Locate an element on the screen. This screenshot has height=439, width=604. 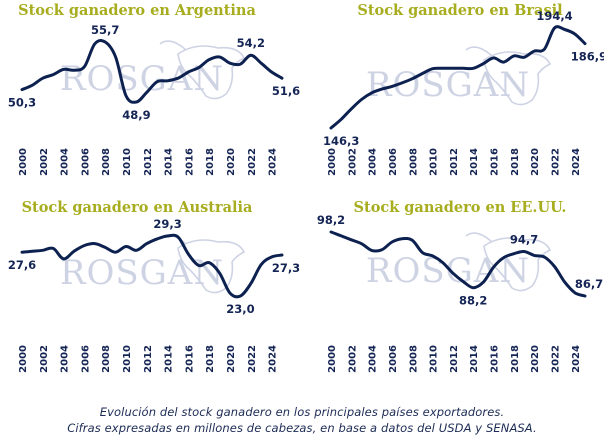
data-label: 51,6 is located at coordinates (286, 91).